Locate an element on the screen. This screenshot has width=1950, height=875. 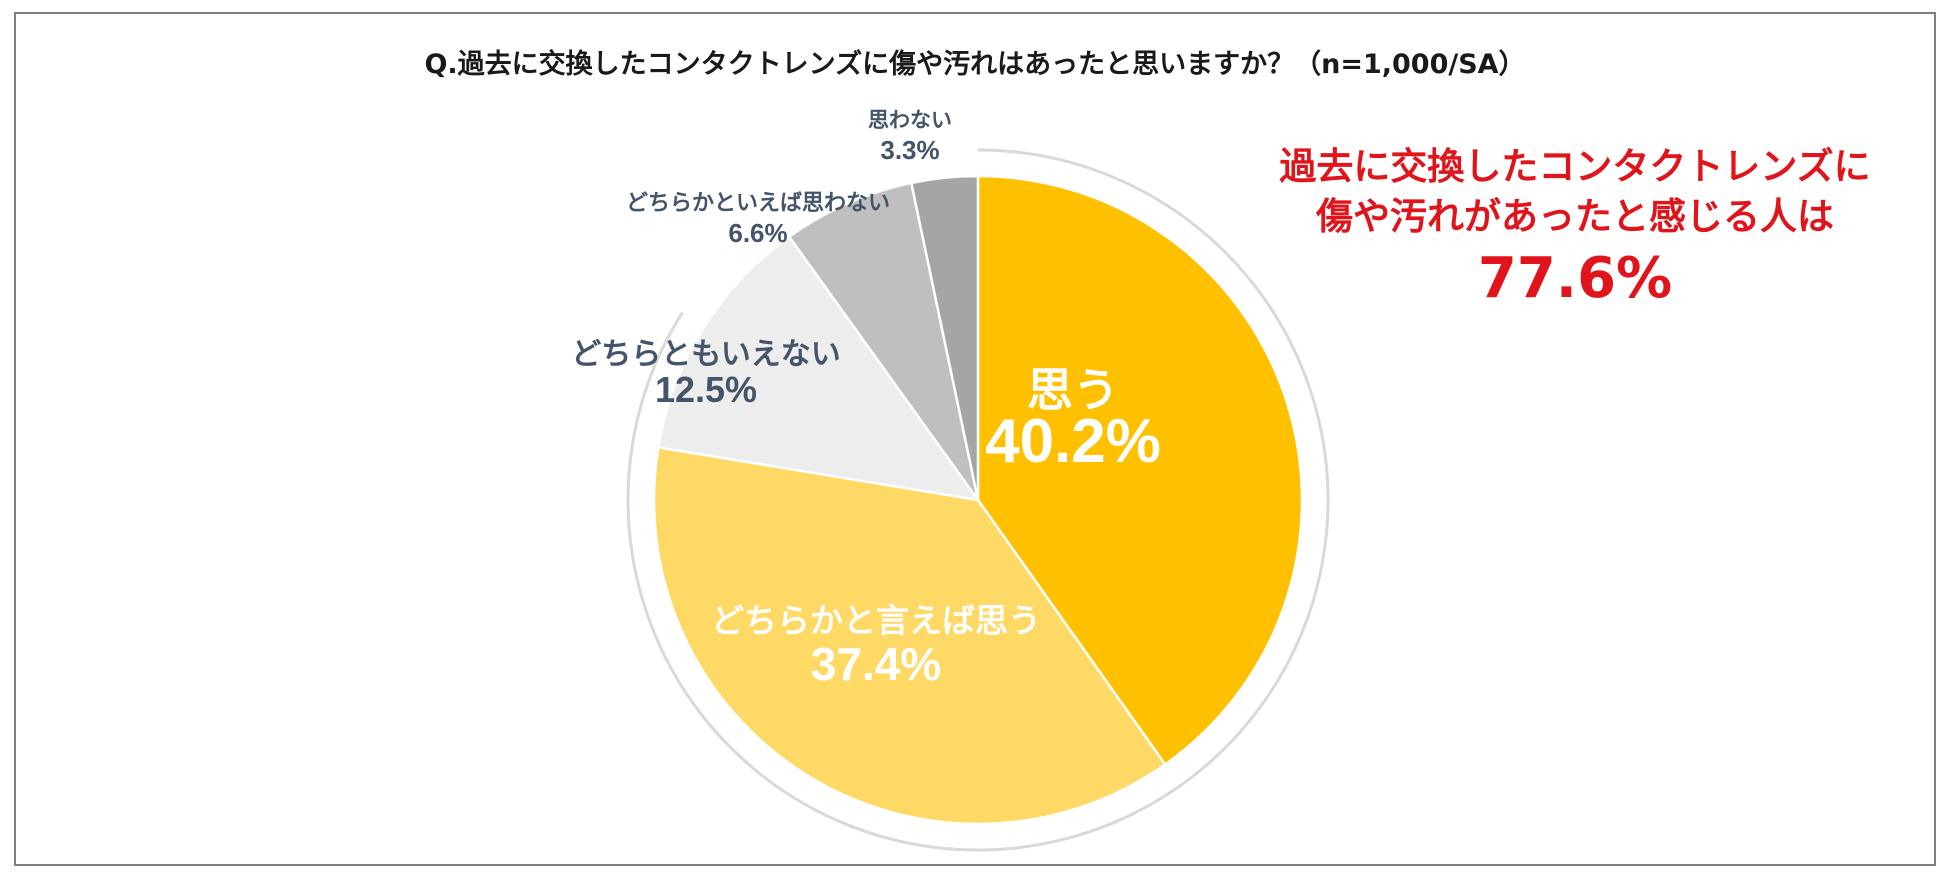
slice-value-label-5: 3.3% is located at coordinates (909, 150).